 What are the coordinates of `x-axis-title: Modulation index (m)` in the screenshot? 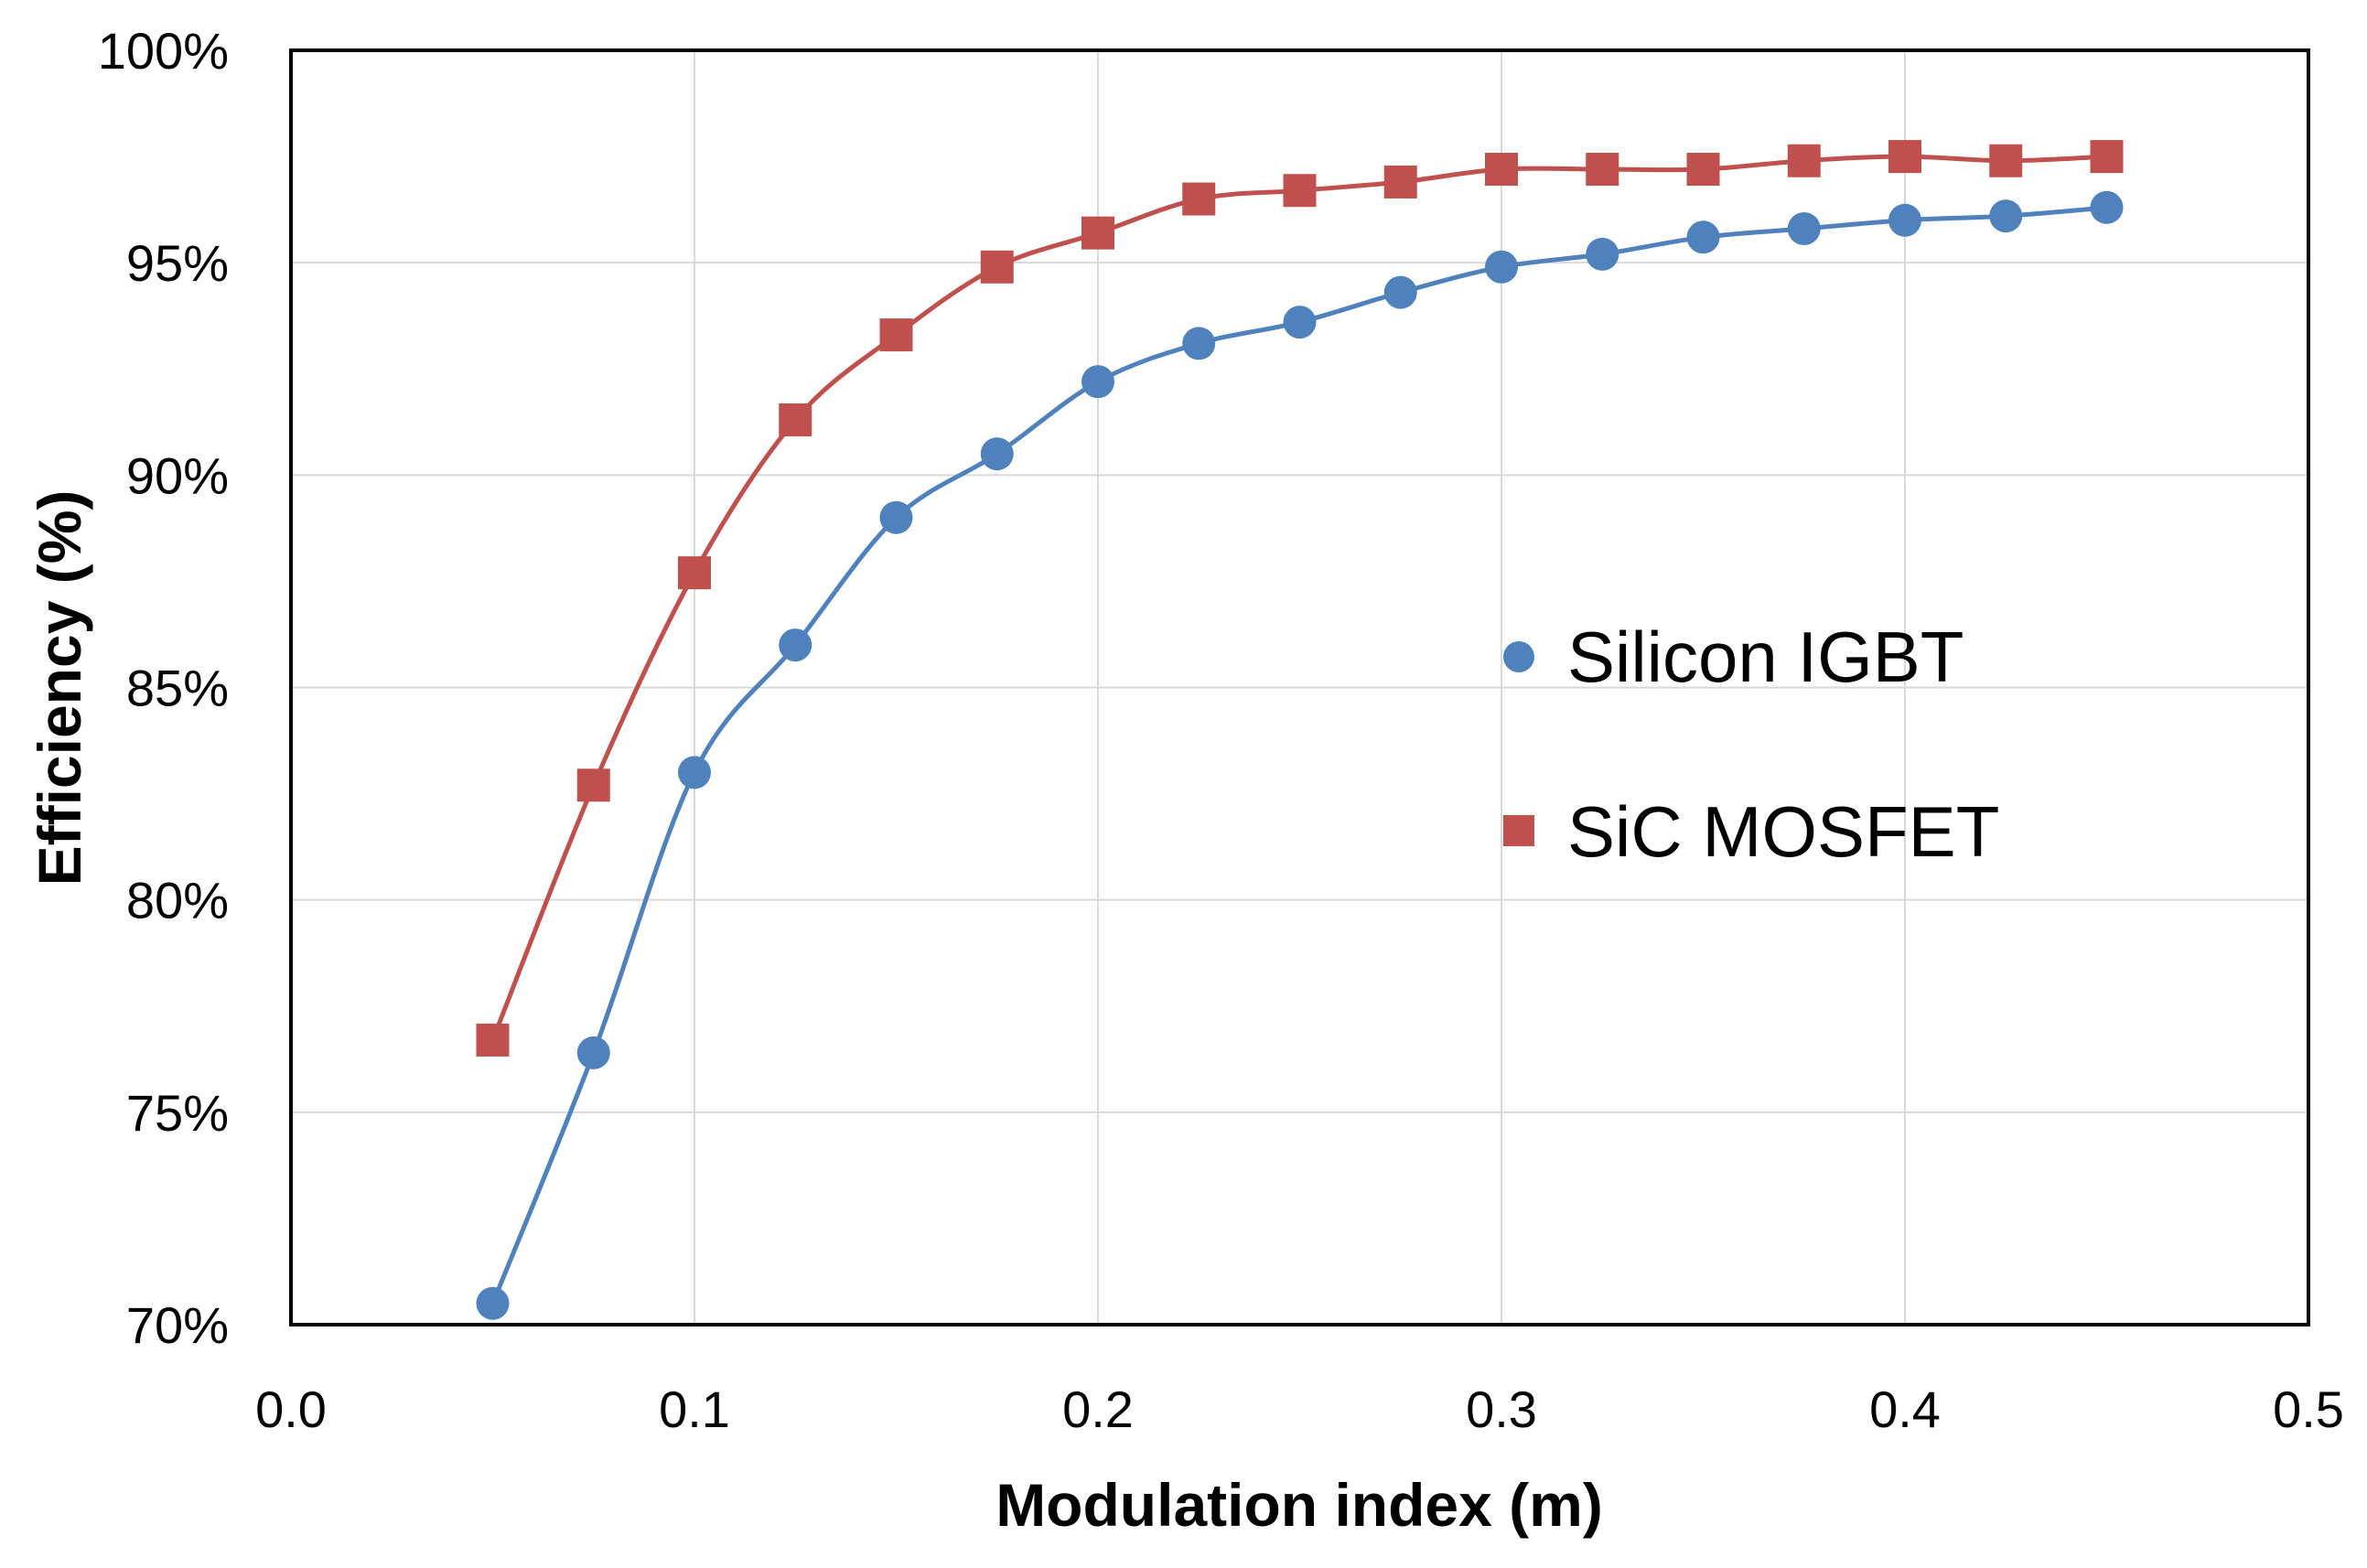 It's located at (1299, 1505).